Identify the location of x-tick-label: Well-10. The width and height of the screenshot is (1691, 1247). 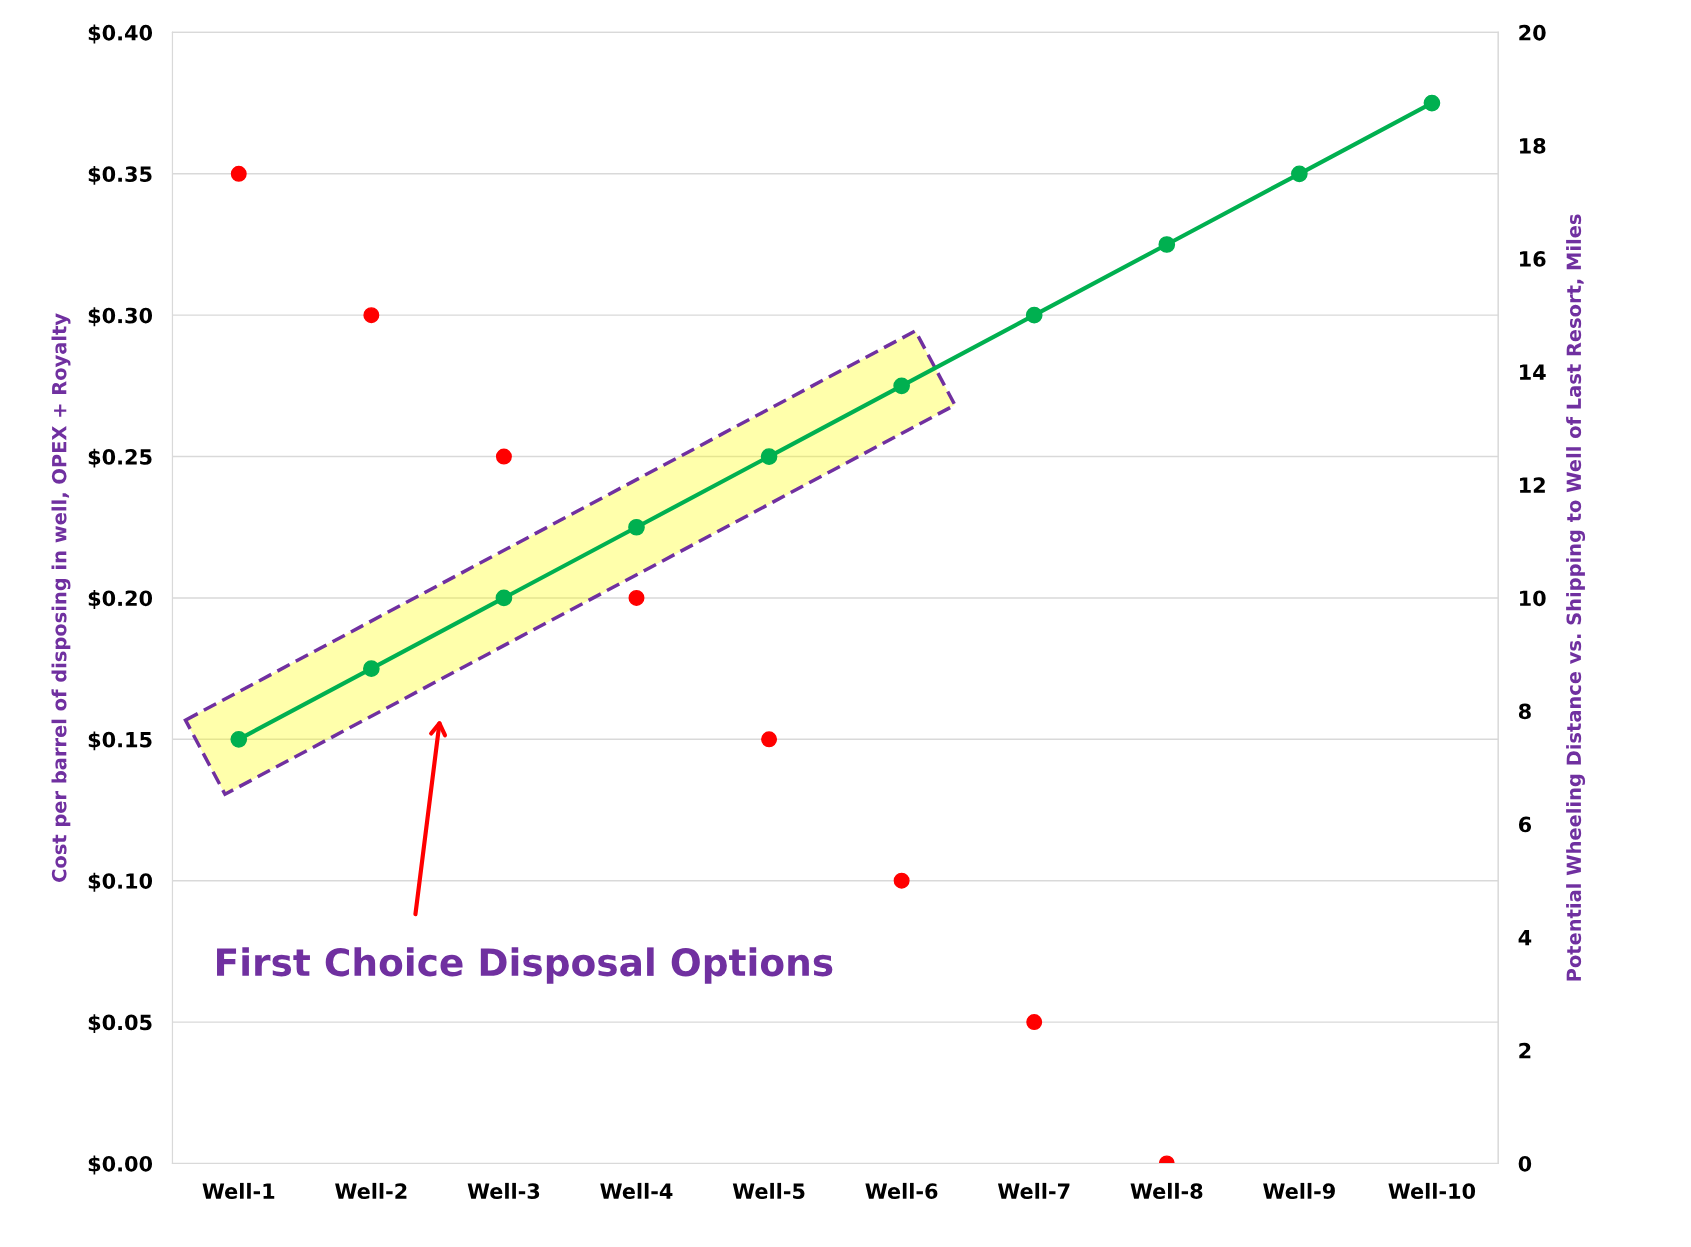
(1432, 1191).